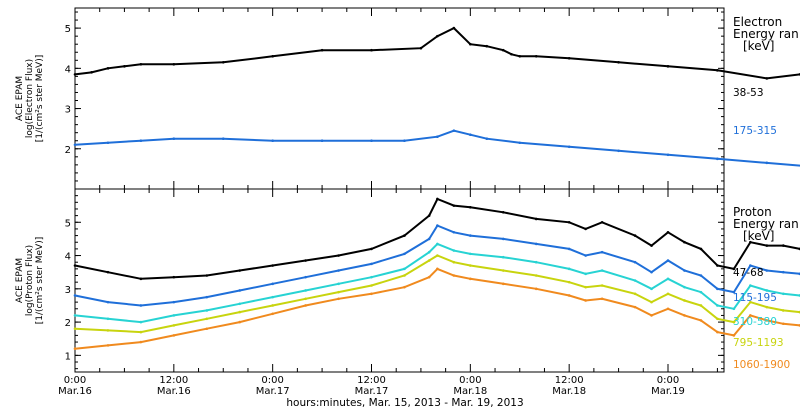 The image size is (800, 410). I want to click on y-tick-label: 1, so click(68, 356).